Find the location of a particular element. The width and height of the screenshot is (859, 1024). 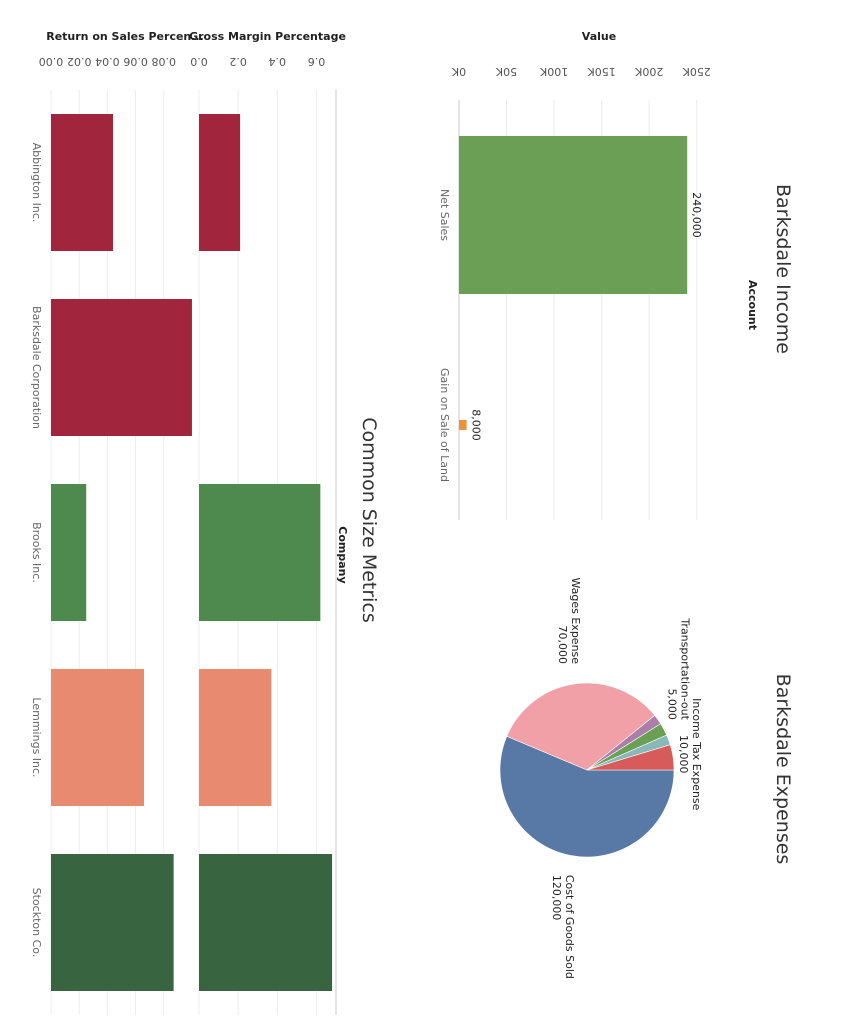

metrics-category-label: Stockton Co. is located at coordinates (36, 923).